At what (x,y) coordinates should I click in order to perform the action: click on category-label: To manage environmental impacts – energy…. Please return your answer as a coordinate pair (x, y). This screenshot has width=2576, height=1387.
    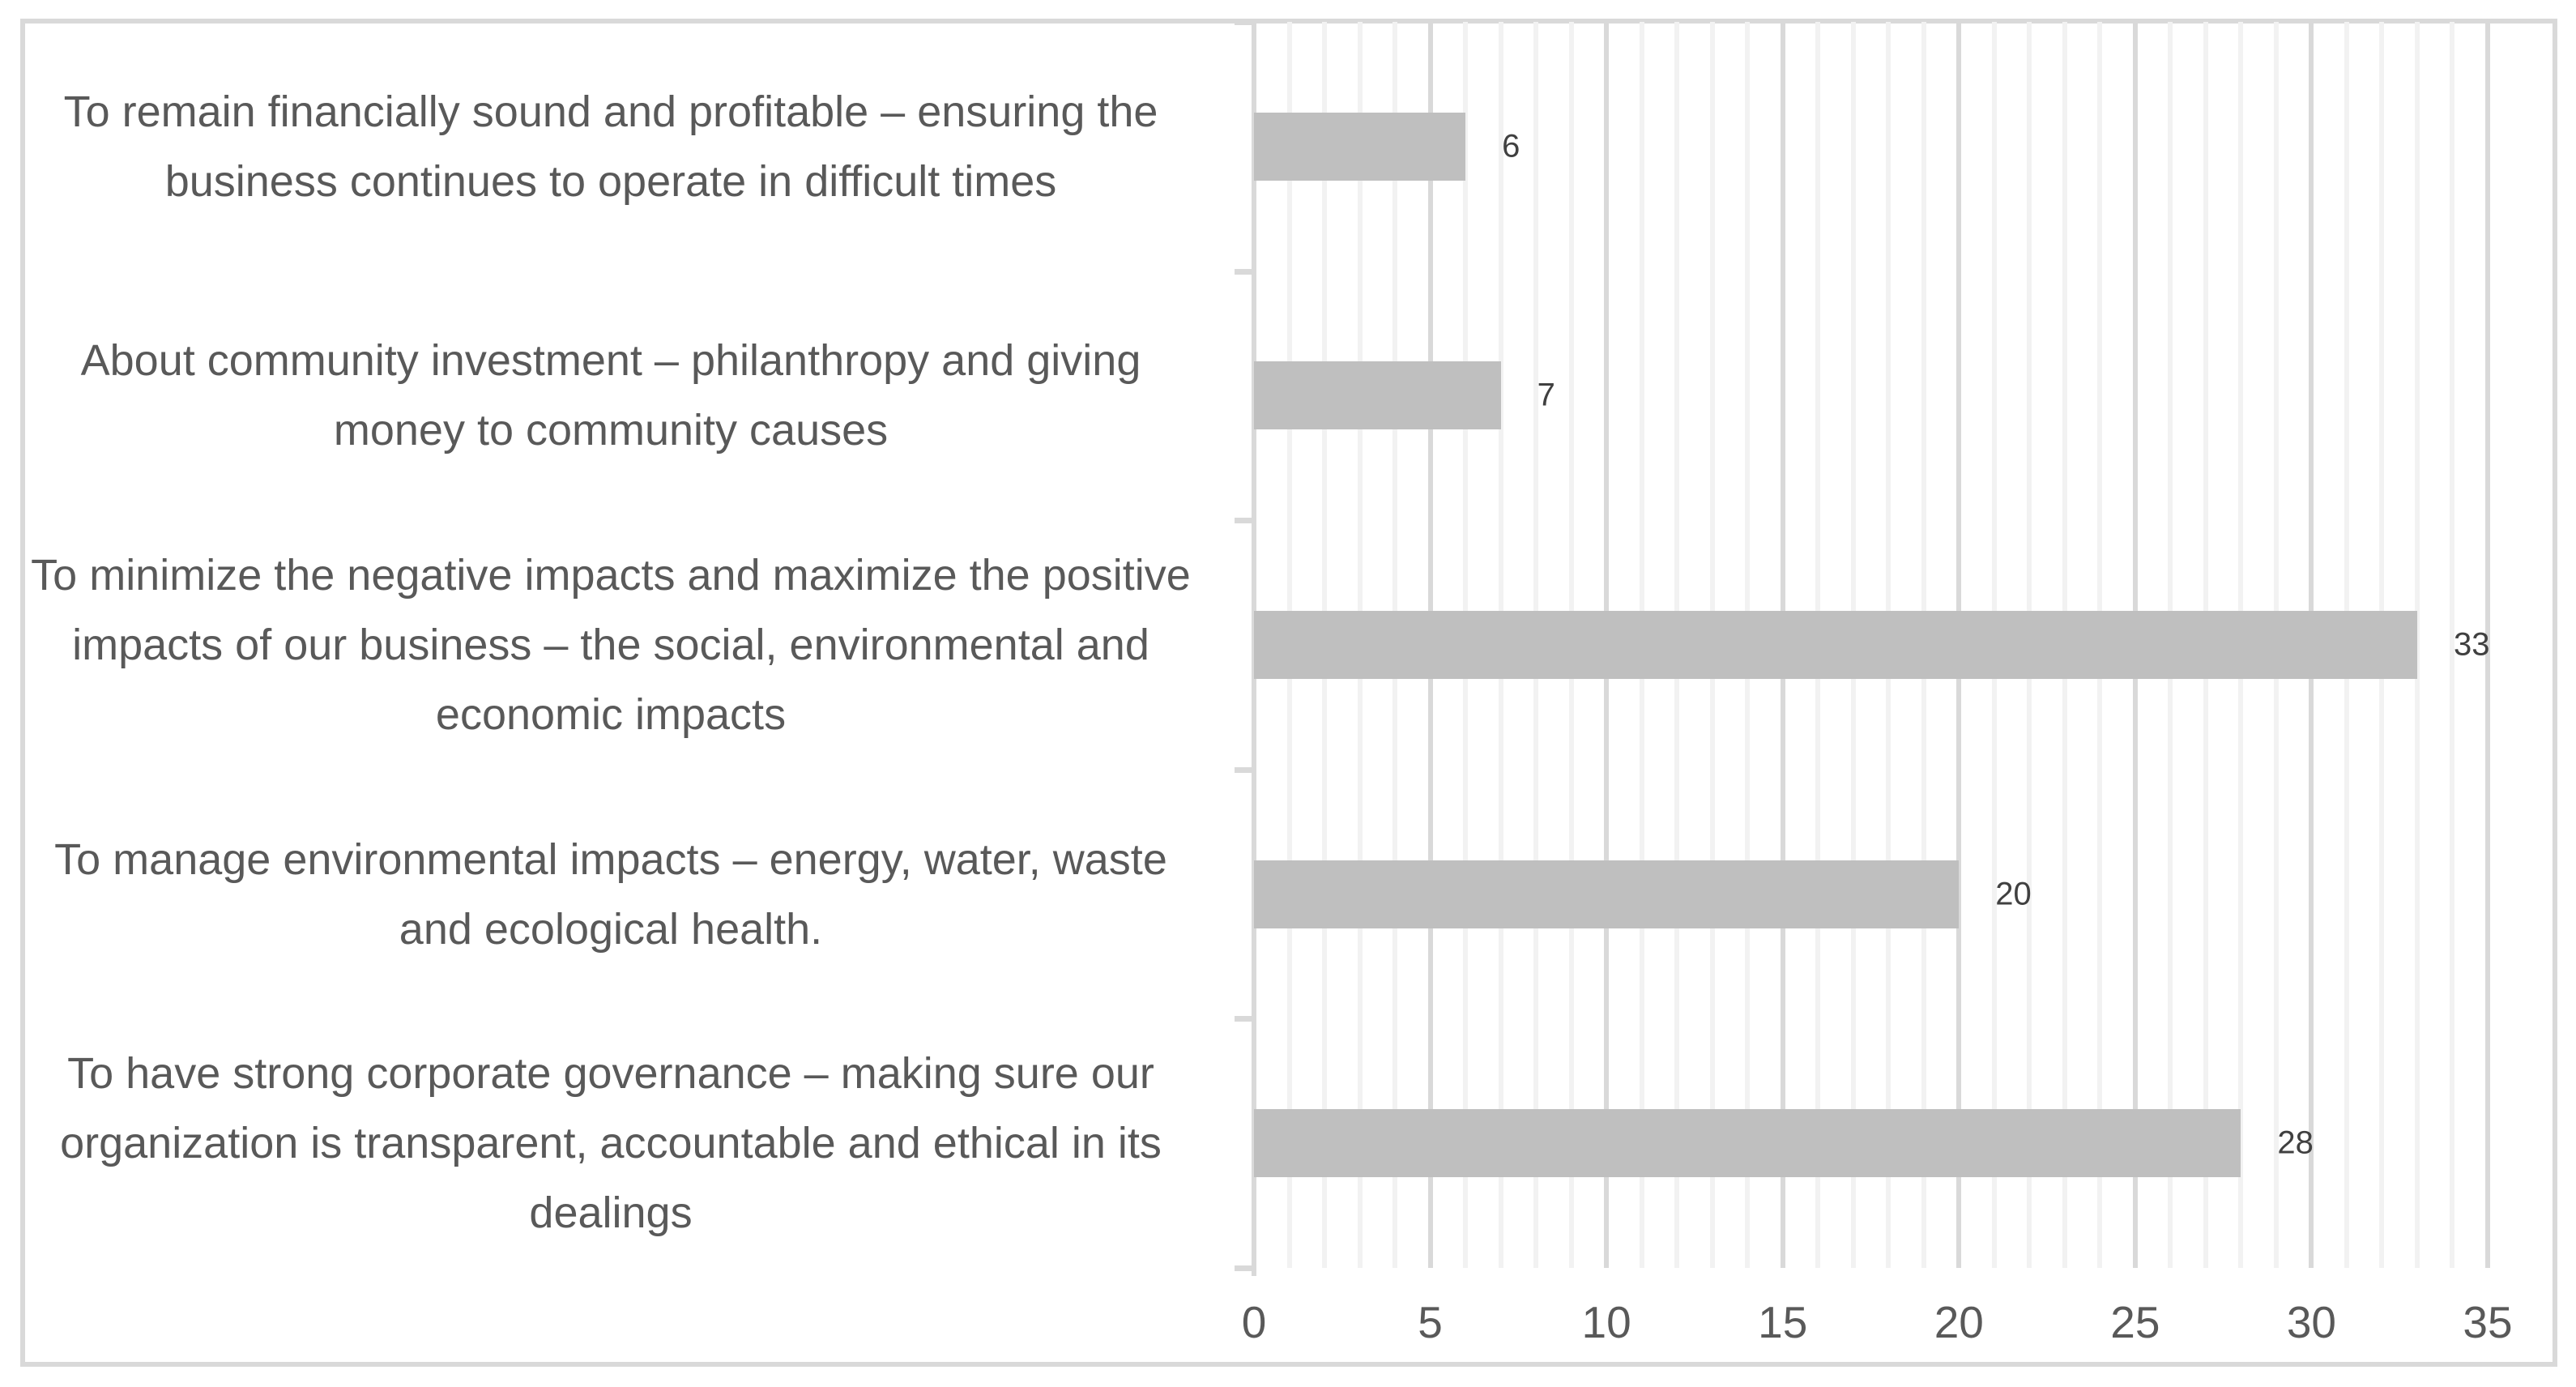
    Looking at the image, I should click on (611, 894).